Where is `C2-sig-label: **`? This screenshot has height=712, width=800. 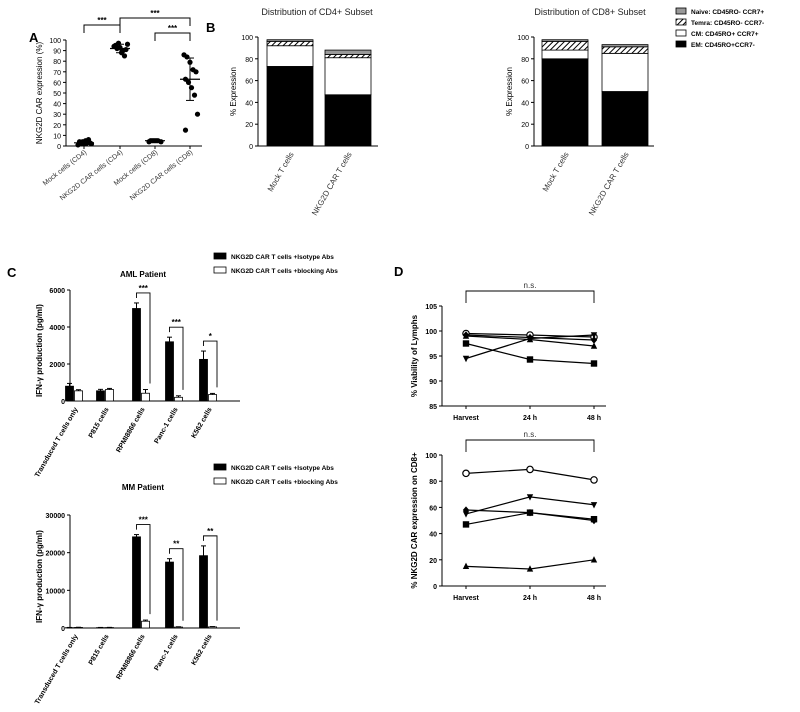
C2-sig-label: ** is located at coordinates (176, 544).